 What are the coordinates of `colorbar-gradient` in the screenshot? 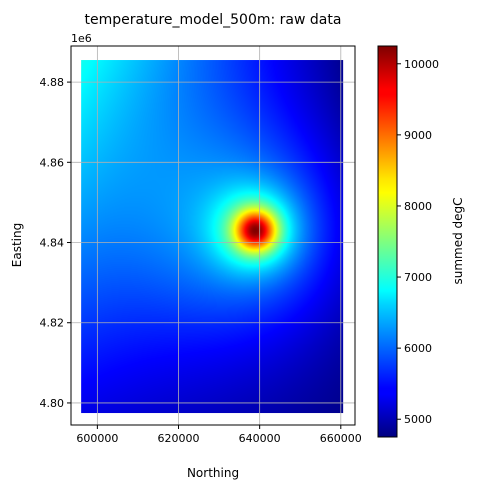 It's located at (387, 241).